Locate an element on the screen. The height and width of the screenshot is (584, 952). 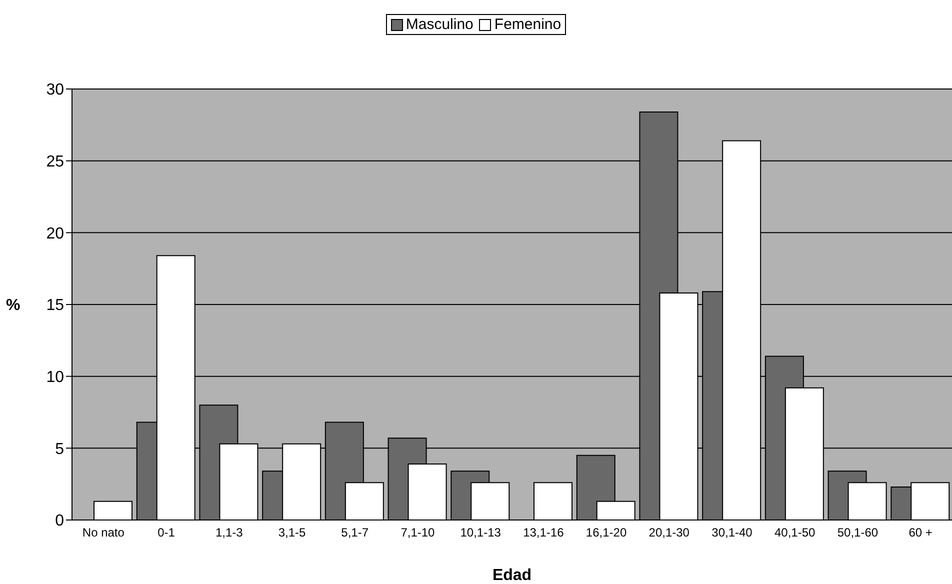
legend-label: Femenino is located at coordinates (527, 24).